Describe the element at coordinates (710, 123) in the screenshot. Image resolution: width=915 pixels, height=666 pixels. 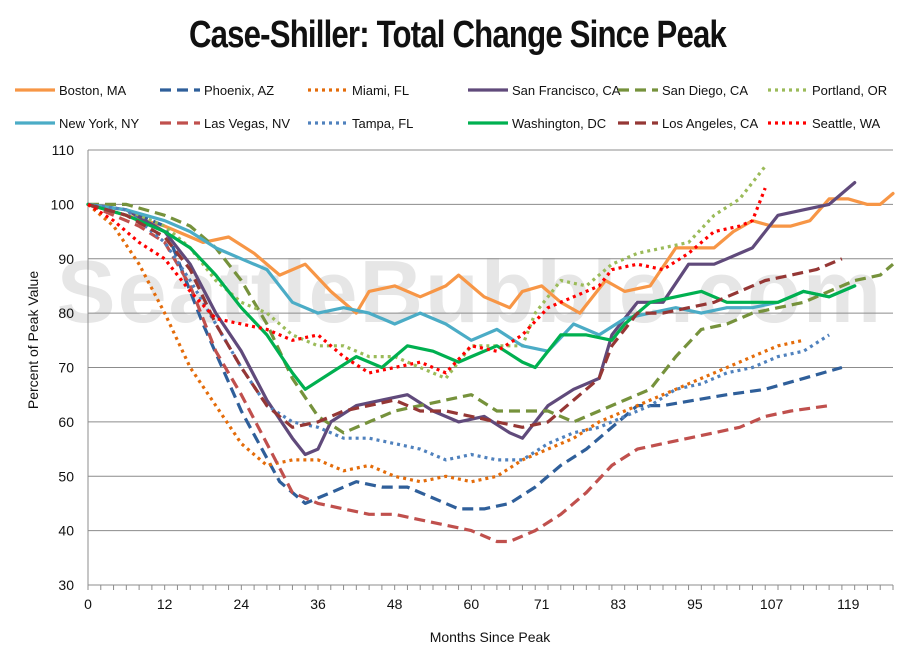
I see `legend-label: Los Angeles, CA` at that location.